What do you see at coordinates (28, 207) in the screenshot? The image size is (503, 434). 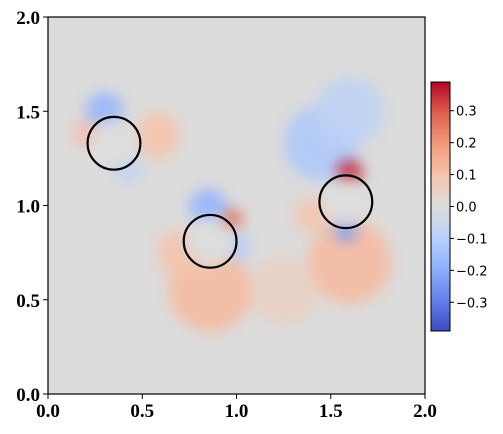 I see `y-tick-label: 1.0` at bounding box center [28, 207].